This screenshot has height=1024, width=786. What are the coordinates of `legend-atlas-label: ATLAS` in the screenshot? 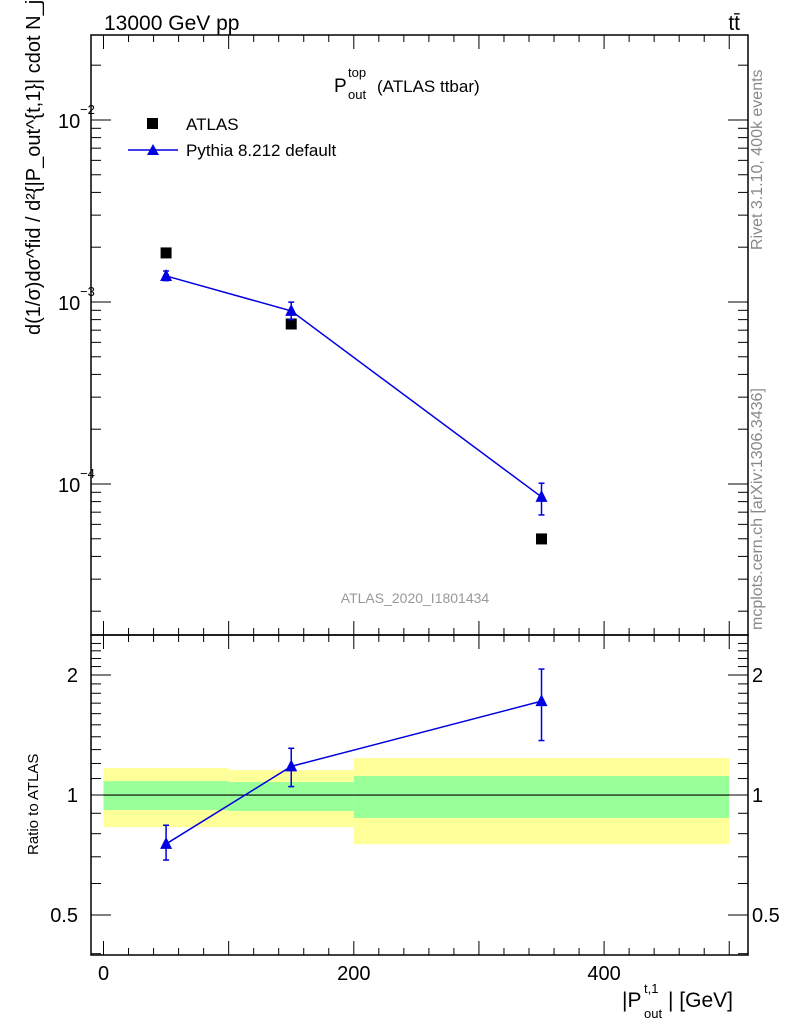 It's located at (212, 124).